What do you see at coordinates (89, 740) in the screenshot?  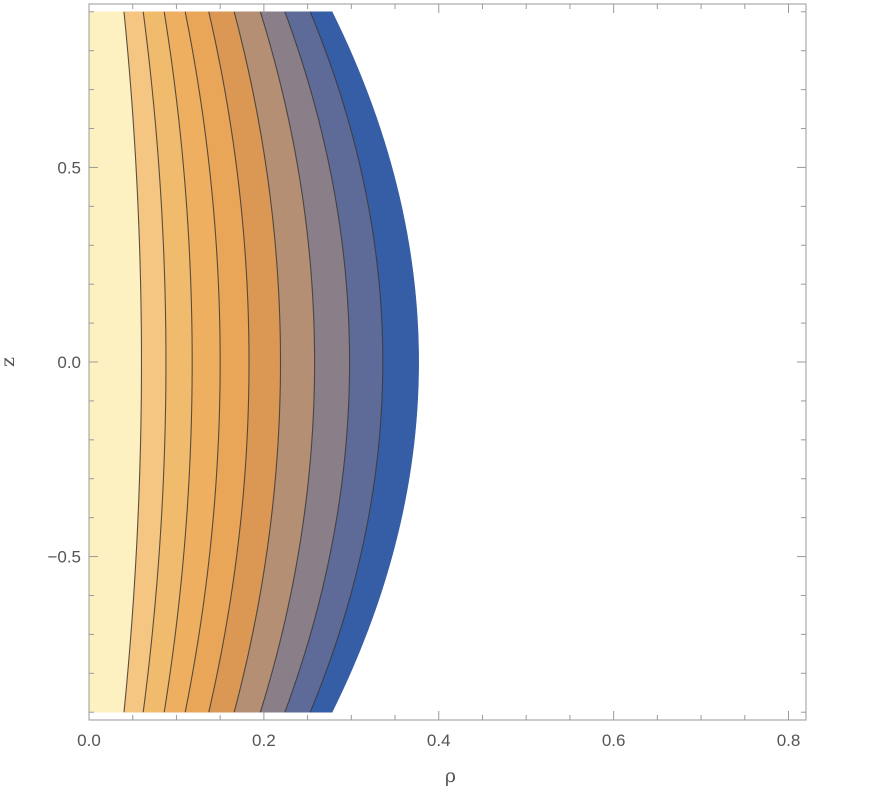 I see `x-tick-label: 0.0` at bounding box center [89, 740].